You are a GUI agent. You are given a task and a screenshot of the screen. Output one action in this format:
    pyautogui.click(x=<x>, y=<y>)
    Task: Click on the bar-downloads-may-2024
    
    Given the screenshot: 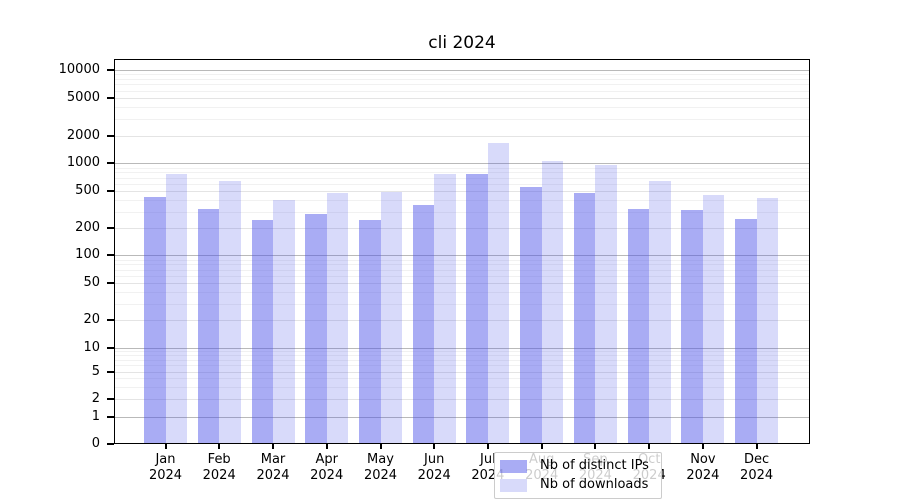 What is the action you would take?
    pyautogui.click(x=391, y=317)
    